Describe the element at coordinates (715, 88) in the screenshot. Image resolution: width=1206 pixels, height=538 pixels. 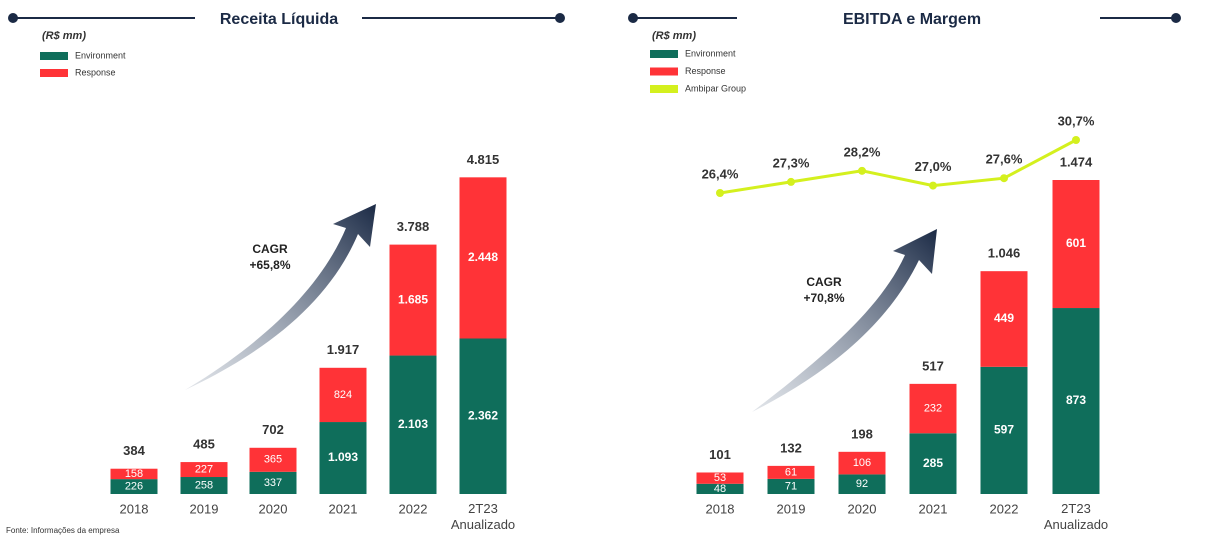
I see `legend-label: Ambipar Group` at that location.